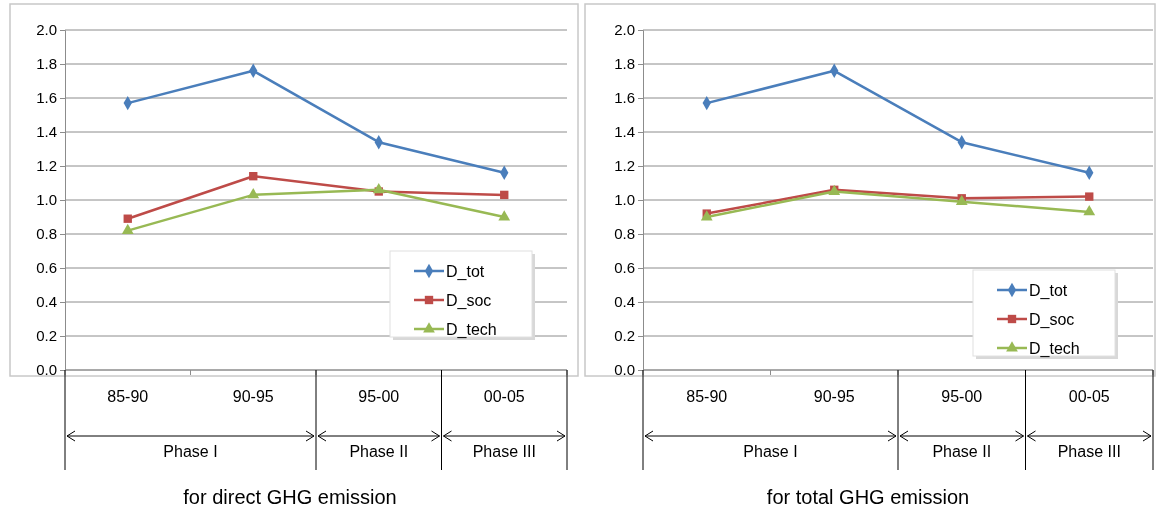 The image size is (1157, 516). Describe the element at coordinates (868, 497) in the screenshot. I see `text: for total GHG emission` at that location.